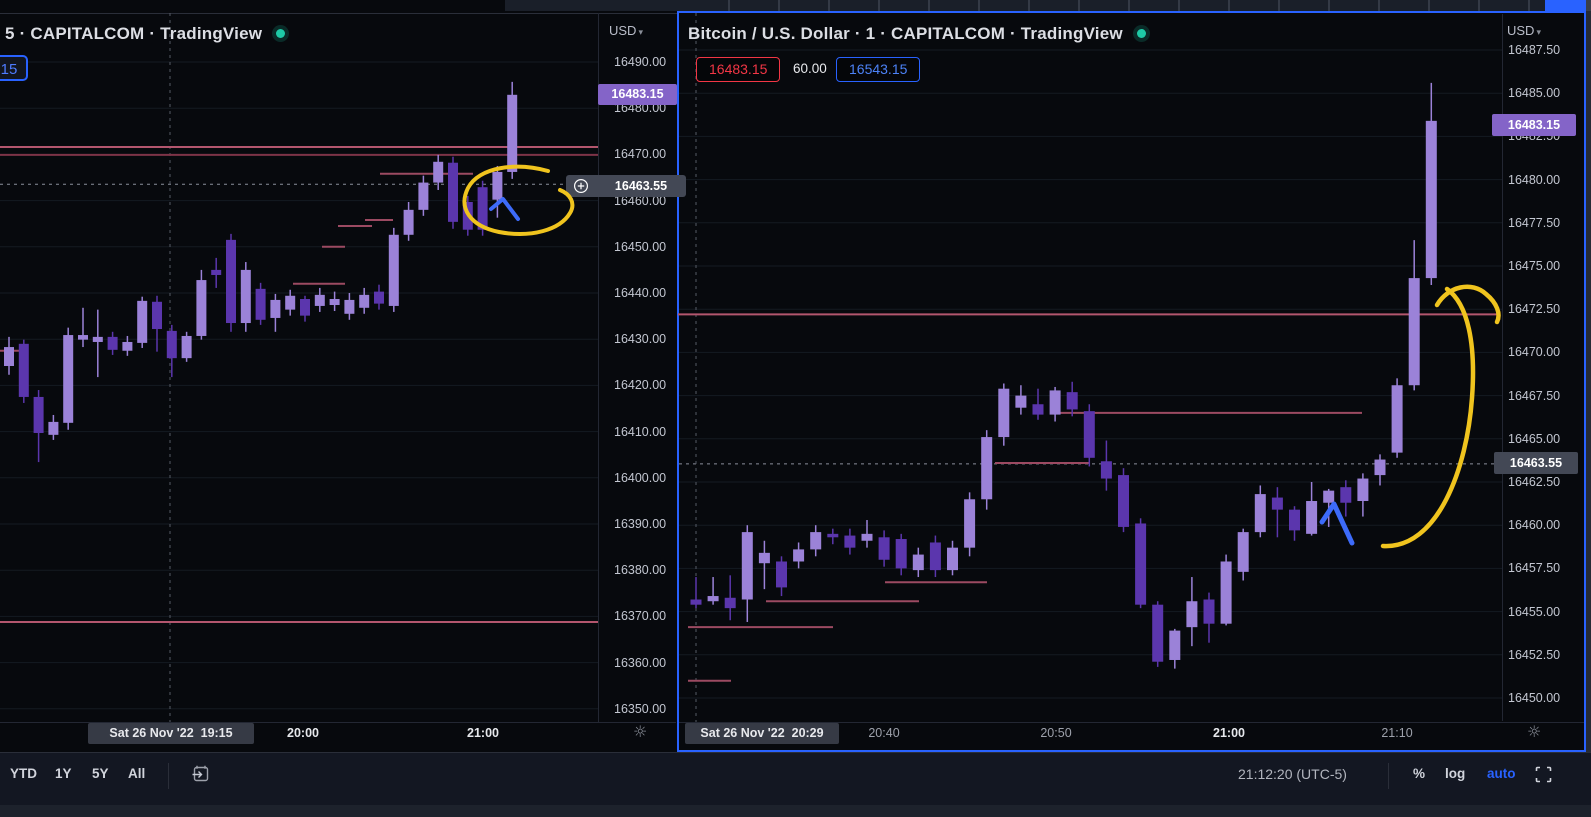  What do you see at coordinates (641, 186) in the screenshot?
I see `left-crosshair-price-value: 16463.55` at bounding box center [641, 186].